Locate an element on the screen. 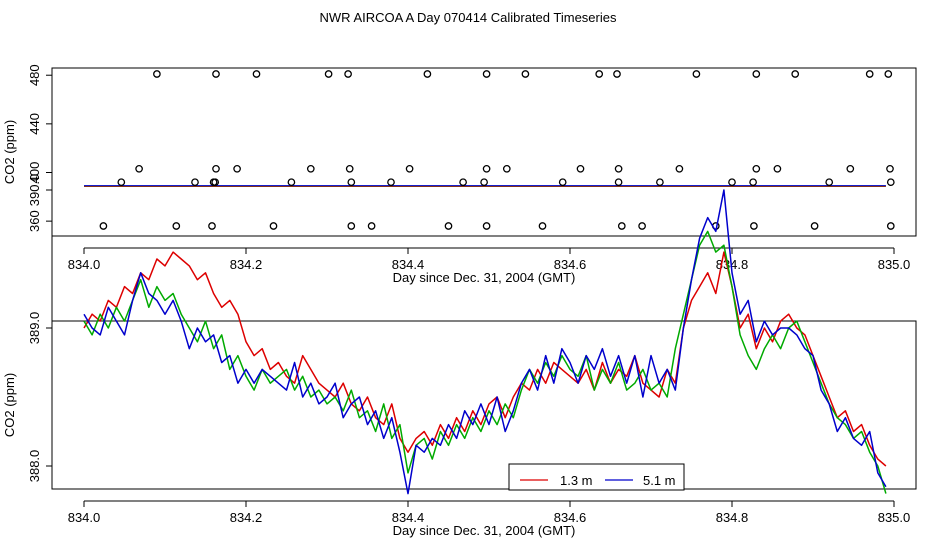 The height and width of the screenshot is (540, 936). top-y-tick-label-2: 440 is located at coordinates (34, 124).